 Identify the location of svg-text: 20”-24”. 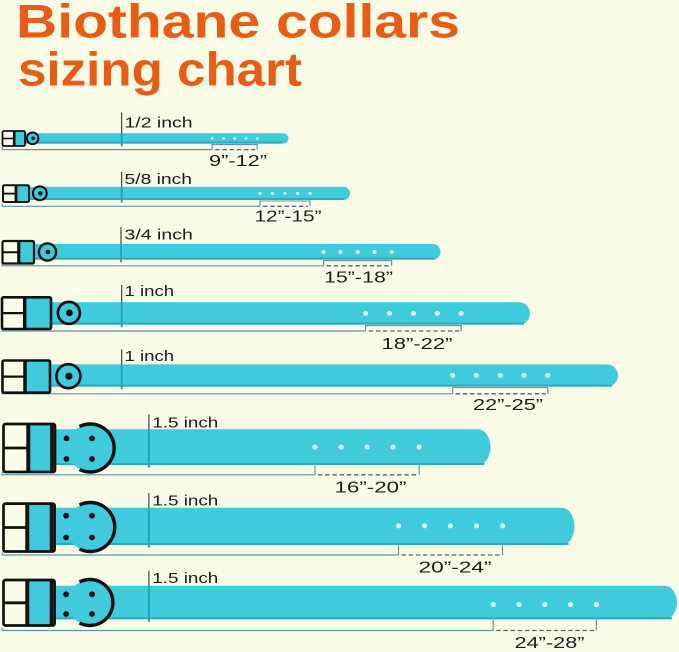
(455, 568).